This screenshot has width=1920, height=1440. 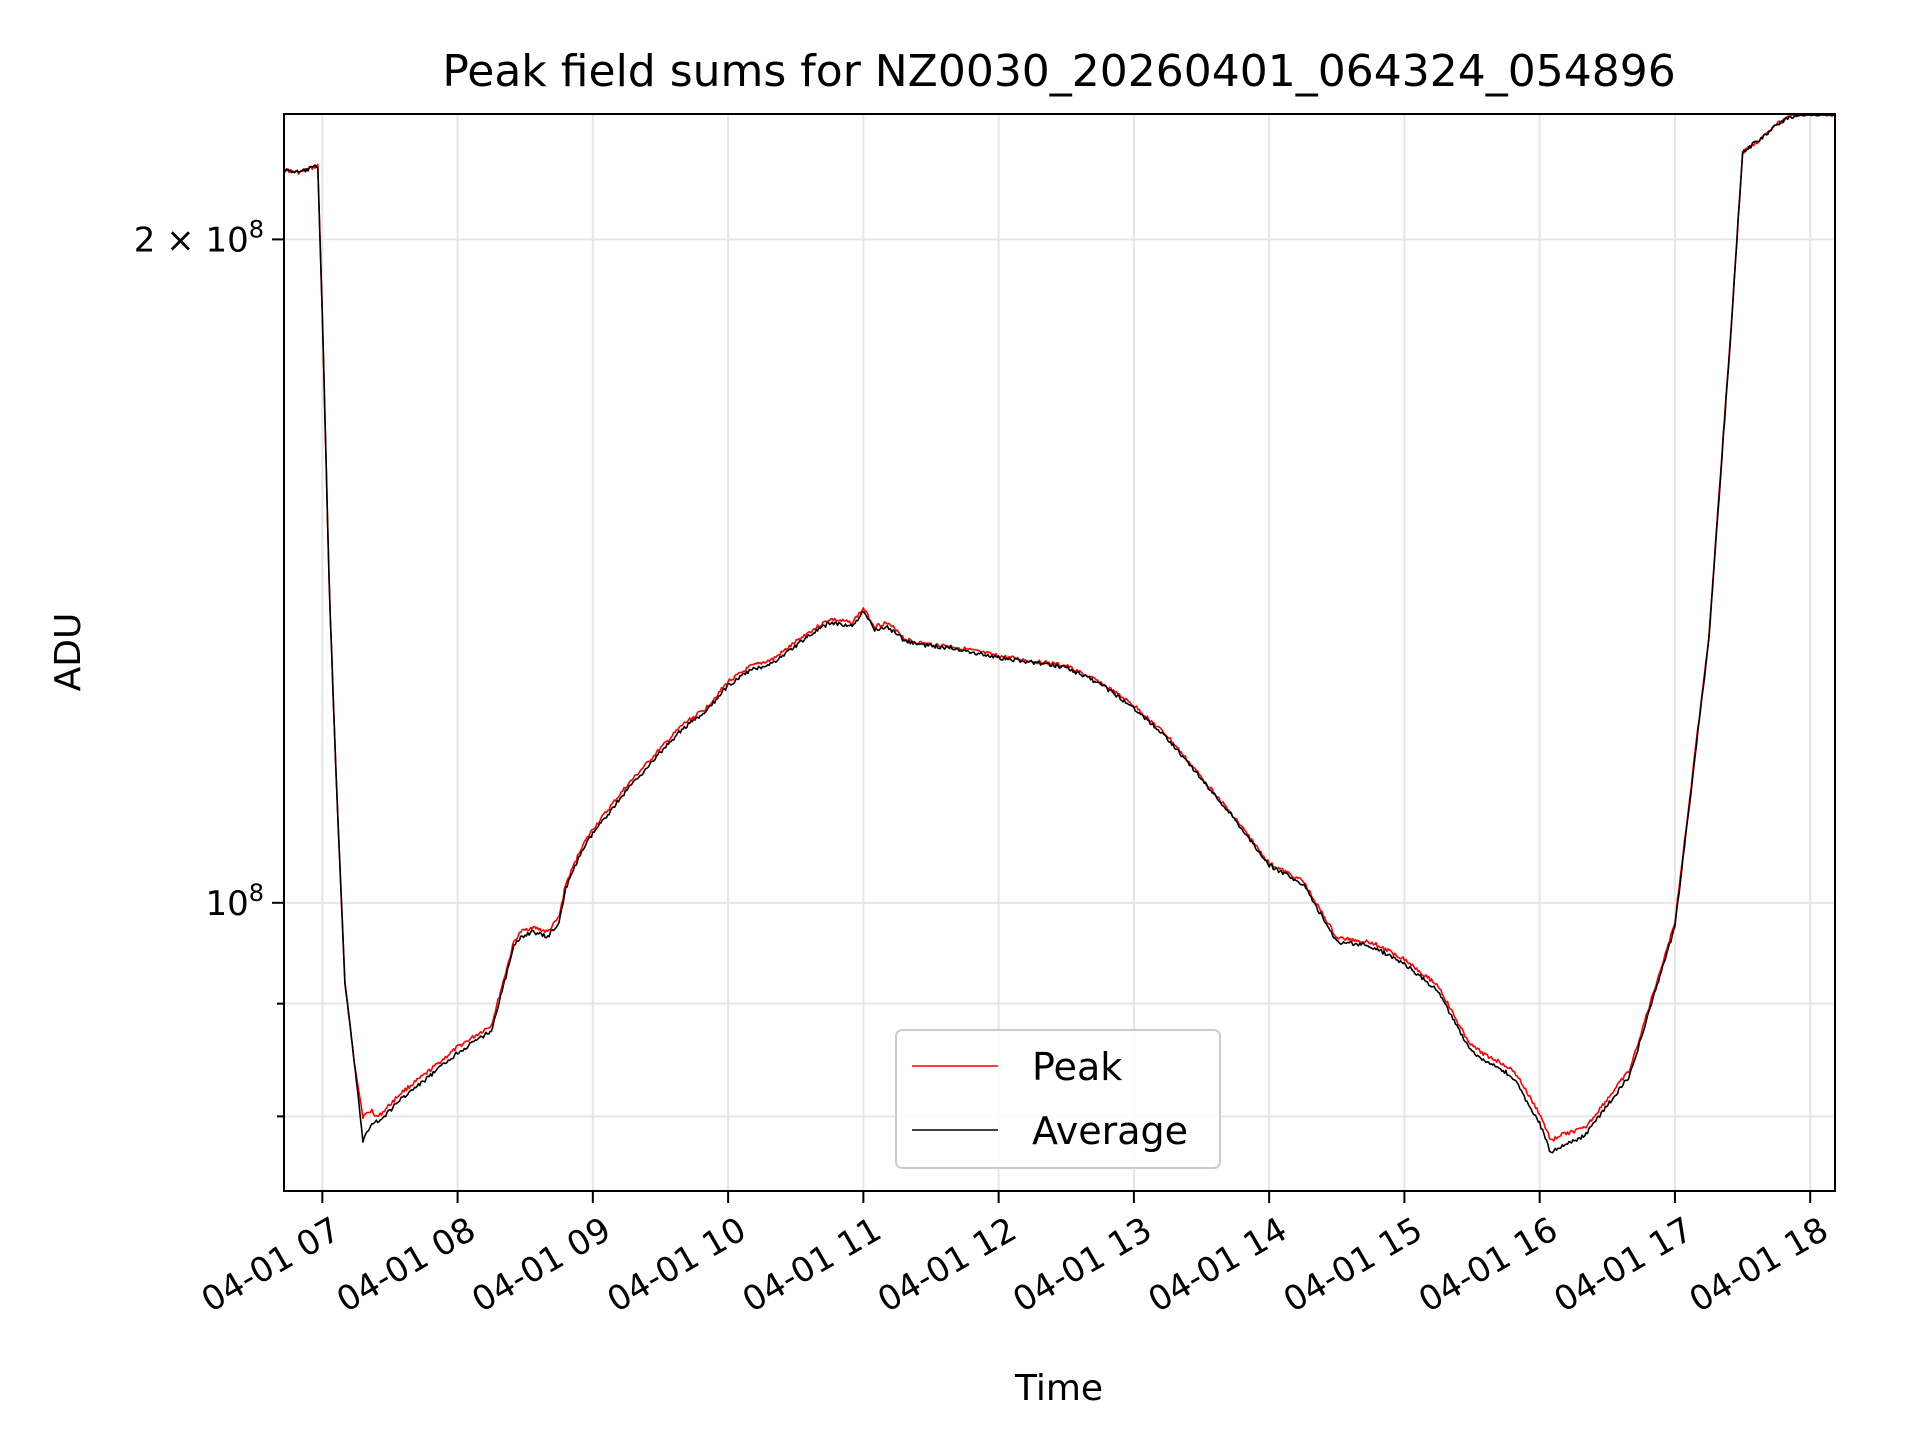 I want to click on y-axis-title: ADU, so click(x=68, y=652).